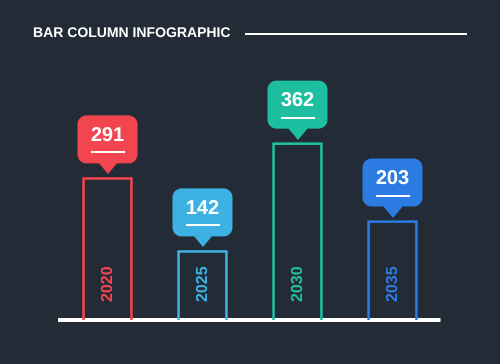 This screenshot has height=364, width=500. Describe the element at coordinates (297, 284) in the screenshot. I see `x-tick-label: 2030` at that location.